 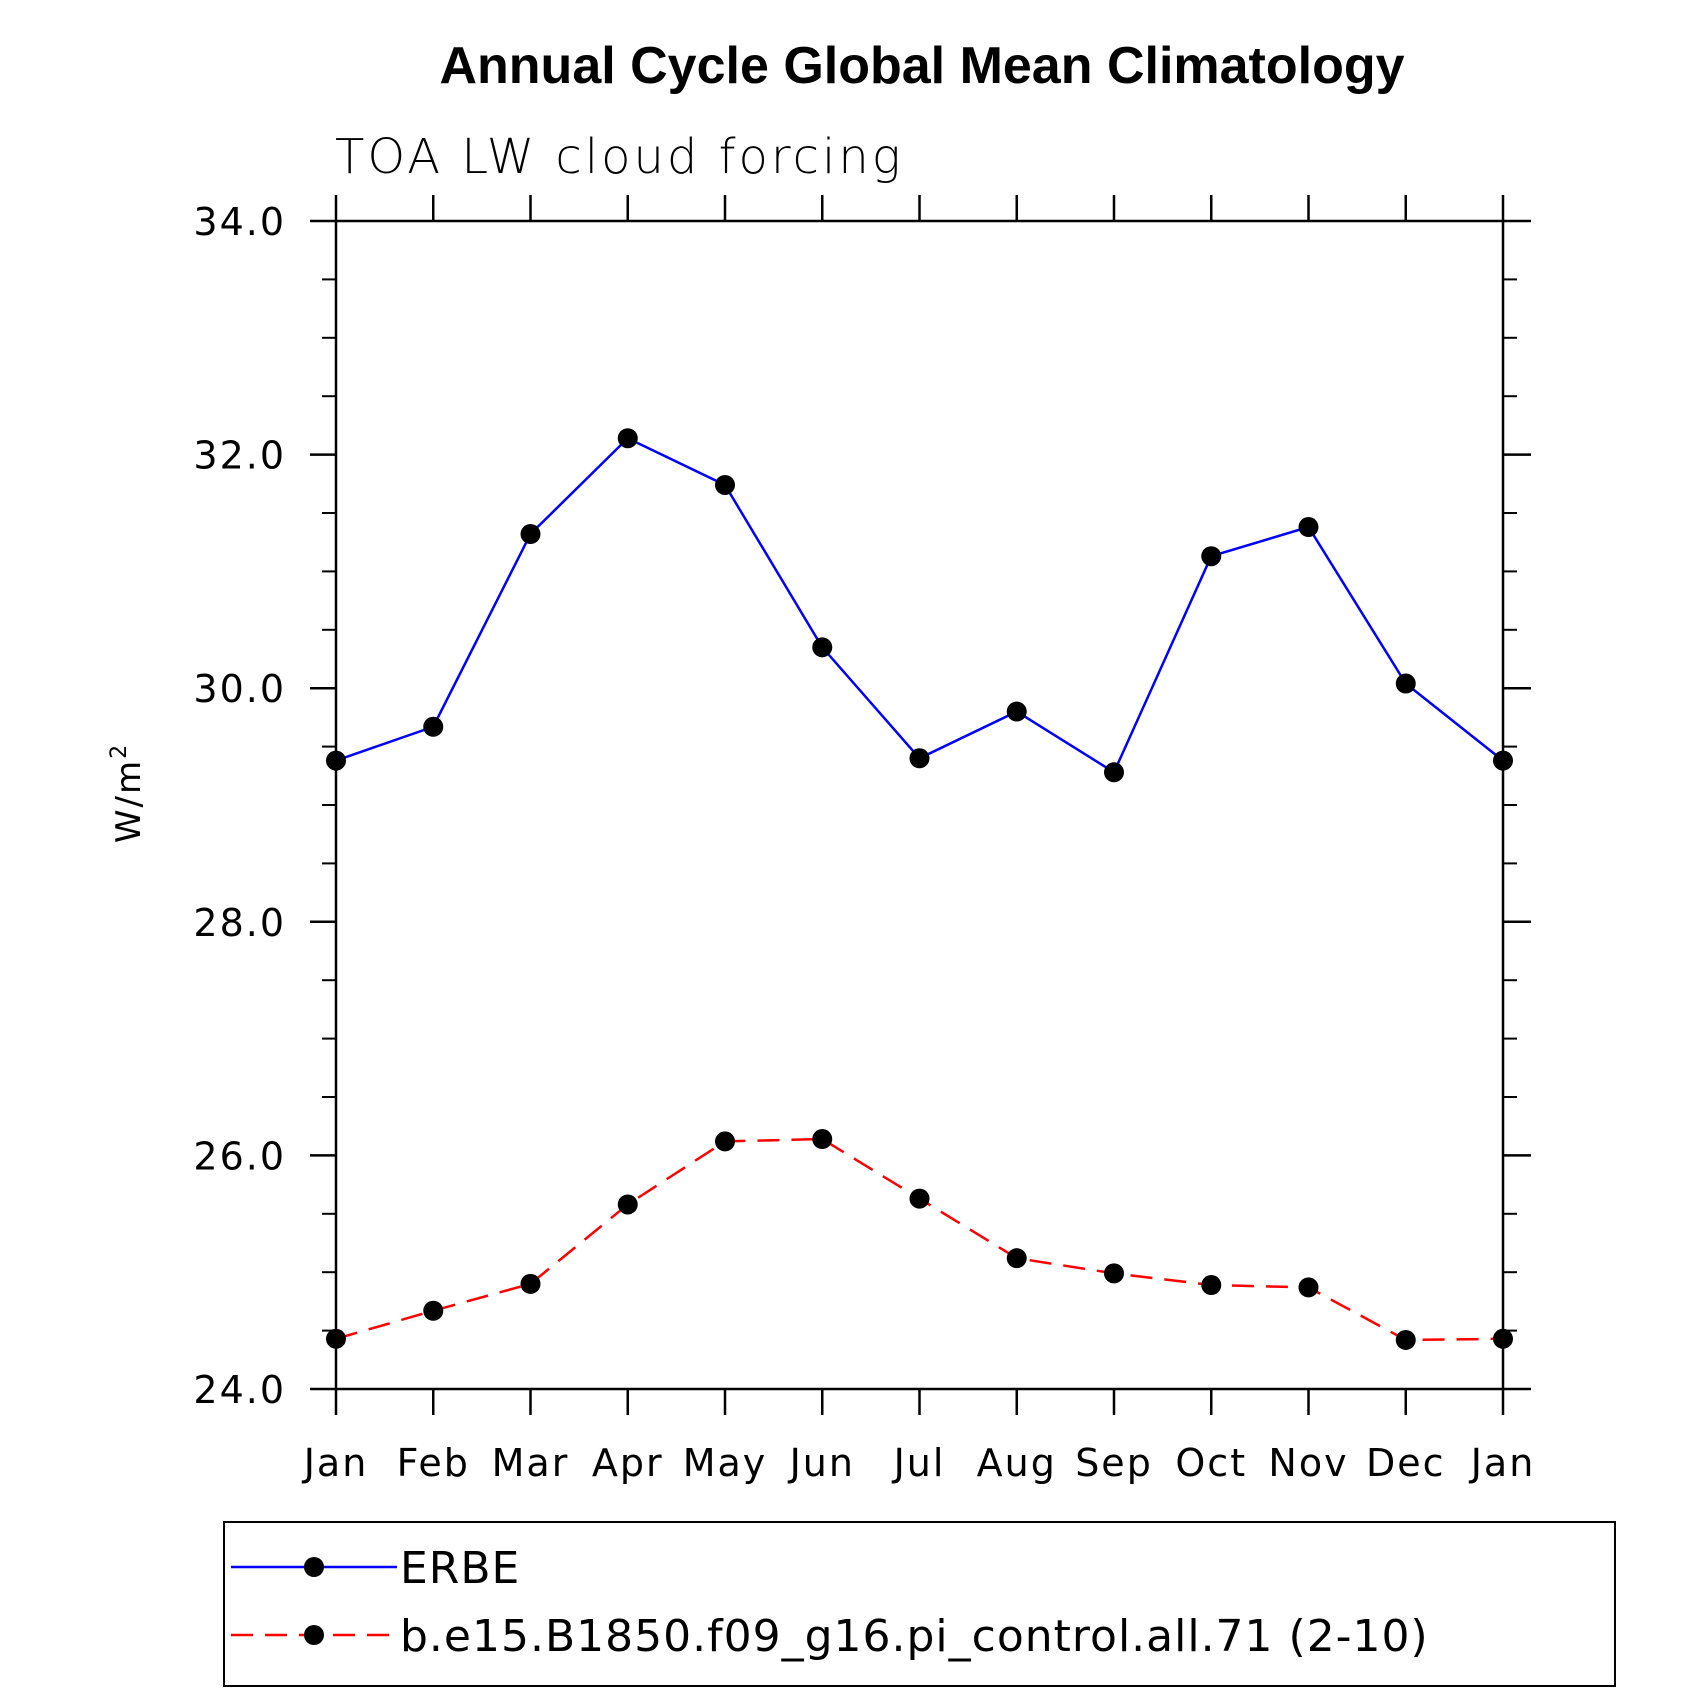 I want to click on y-axis-label: W/m2, so click(x=128, y=793).